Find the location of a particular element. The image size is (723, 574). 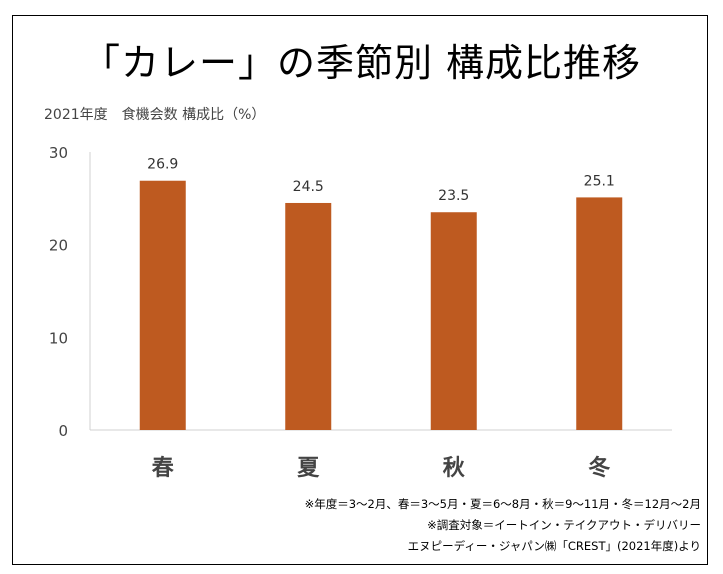

data-label: 24.5 is located at coordinates (308, 187).